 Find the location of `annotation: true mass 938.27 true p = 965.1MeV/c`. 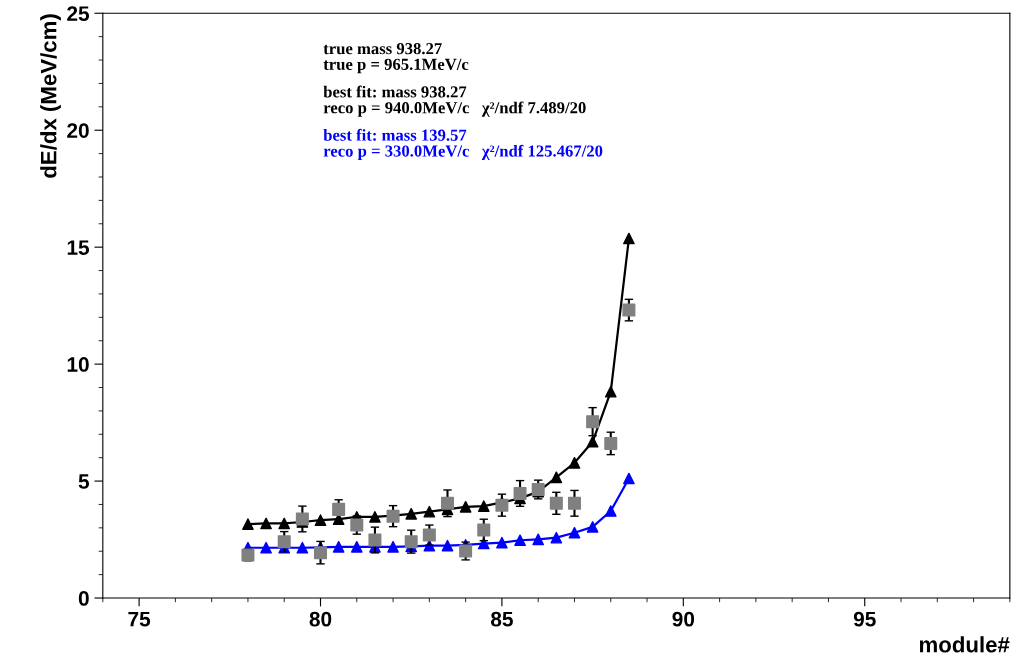

annotation: true mass 938.27 true p = 965.1MeV/c is located at coordinates (396, 58).